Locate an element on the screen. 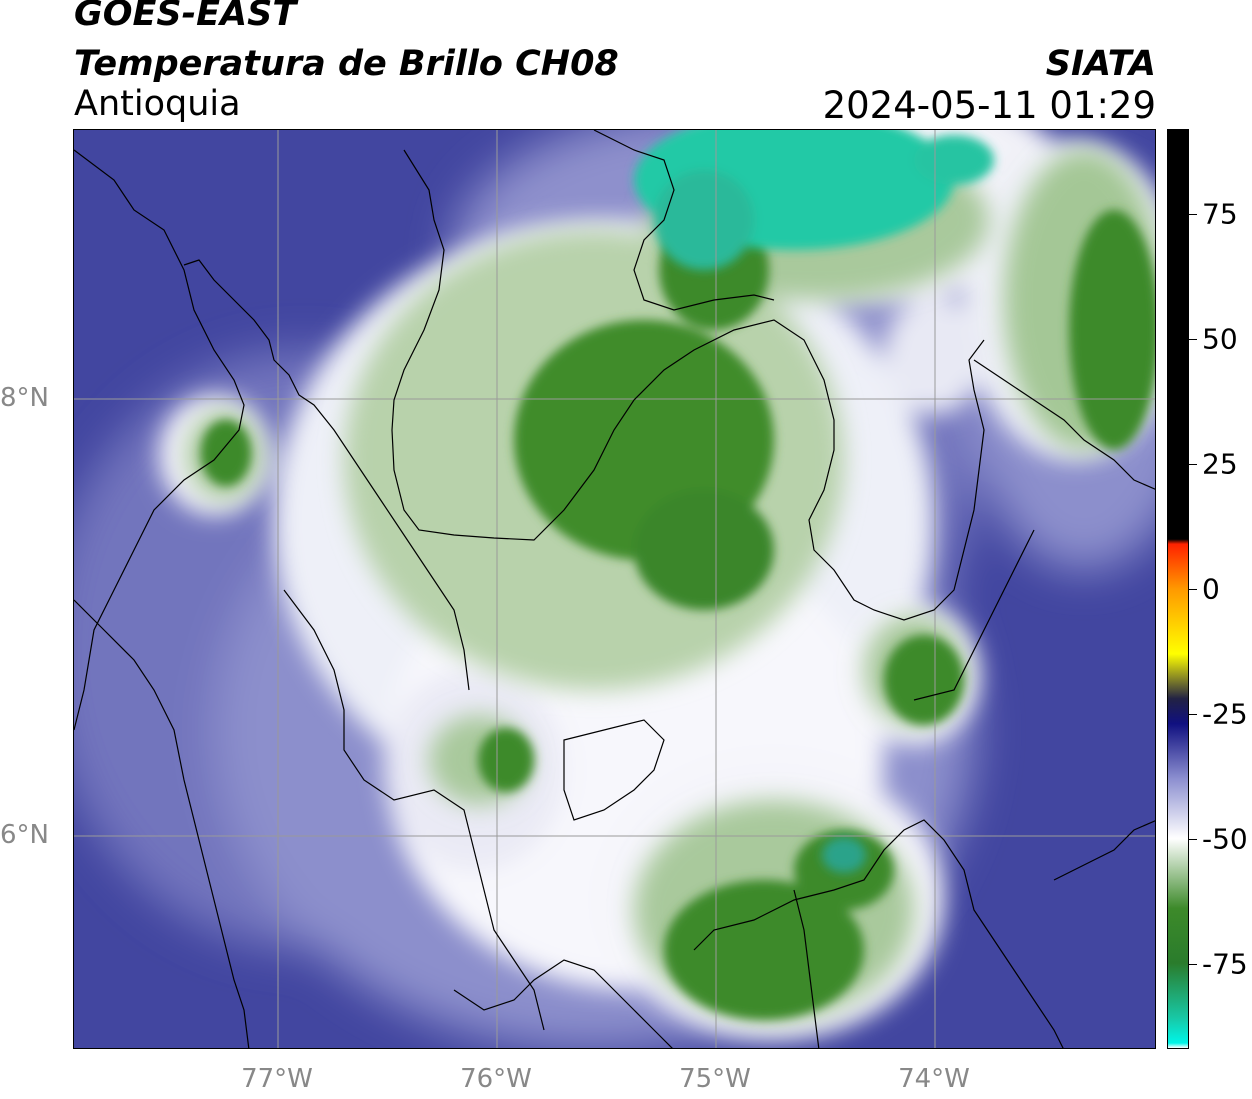 This screenshot has height=1099, width=1252. colorbar-tick-label: -50 is located at coordinates (1225, 839).